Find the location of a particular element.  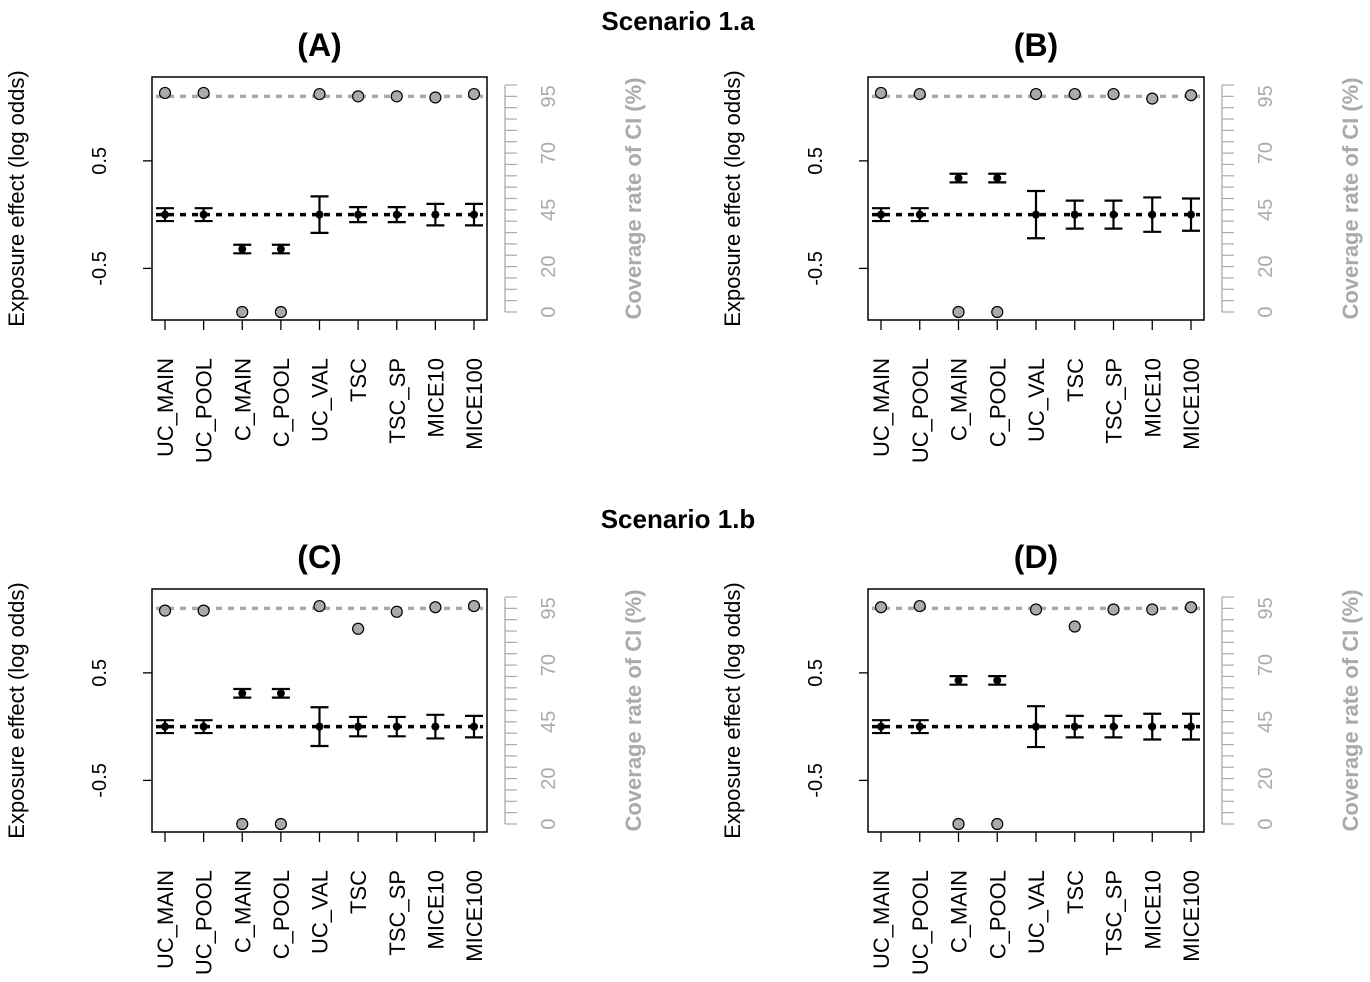

panel-title: (B) is located at coordinates (1036, 45).